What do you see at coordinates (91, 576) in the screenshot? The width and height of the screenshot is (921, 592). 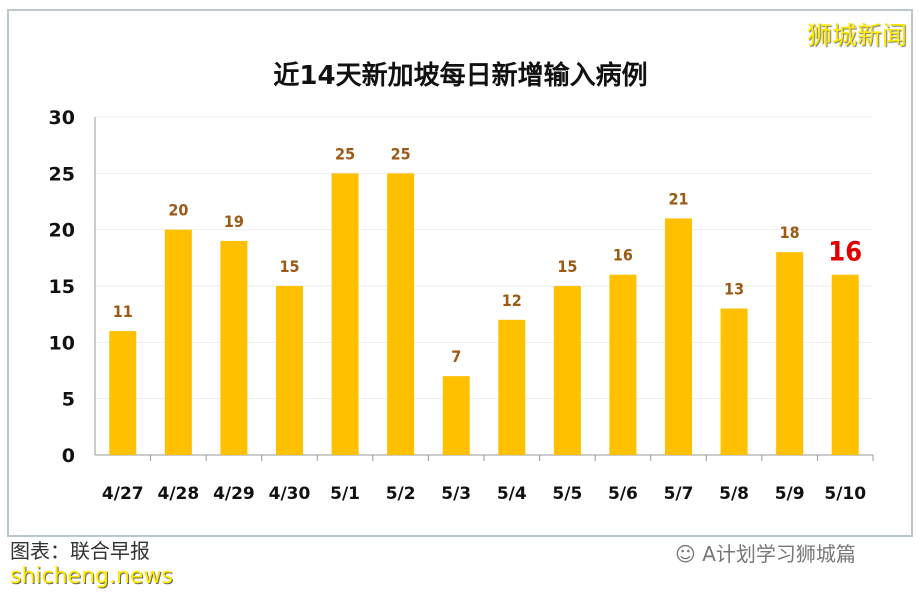 I see `site-watermark: shicheng.news` at bounding box center [91, 576].